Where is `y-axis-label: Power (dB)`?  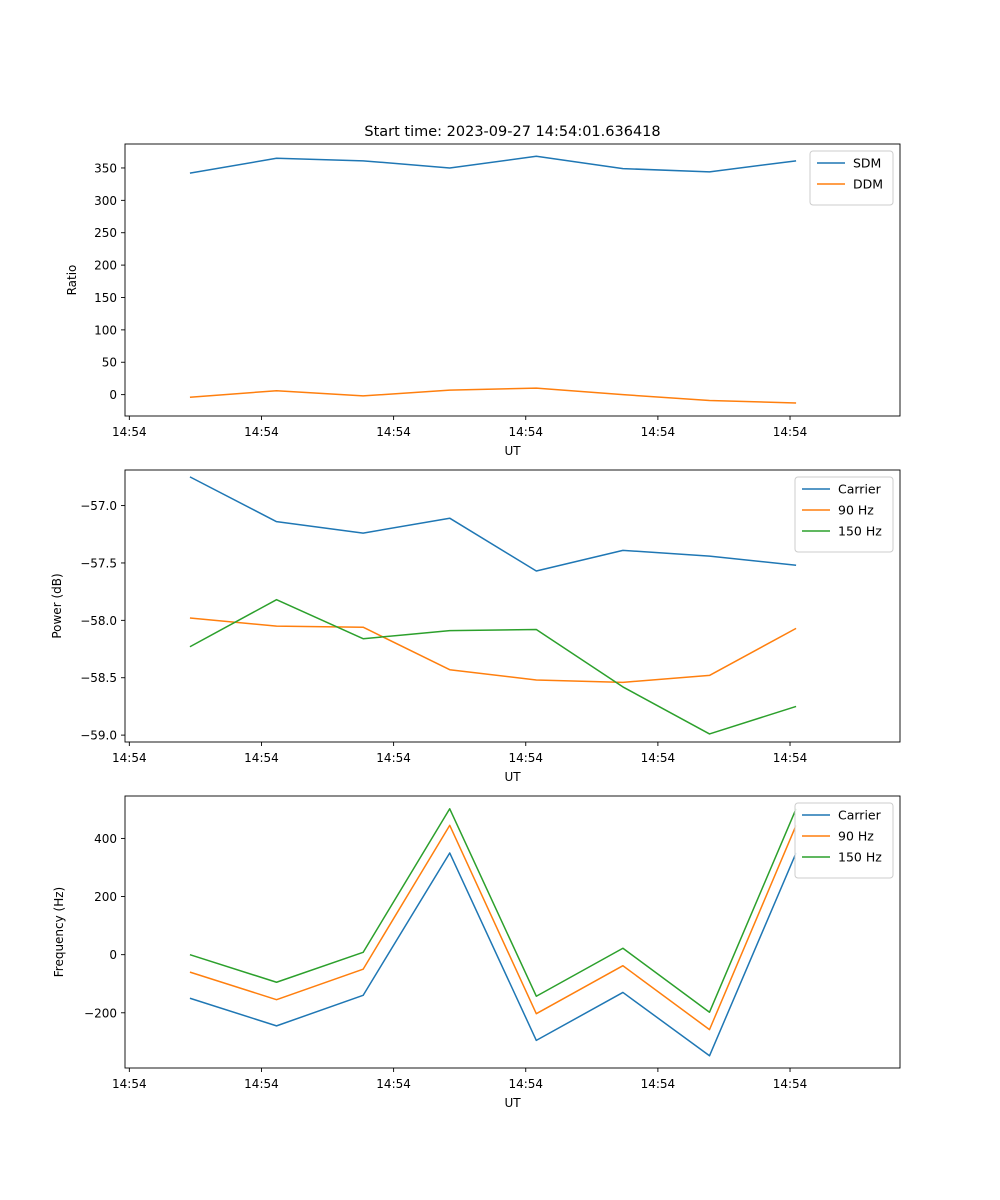 y-axis-label: Power (dB) is located at coordinates (57, 605).